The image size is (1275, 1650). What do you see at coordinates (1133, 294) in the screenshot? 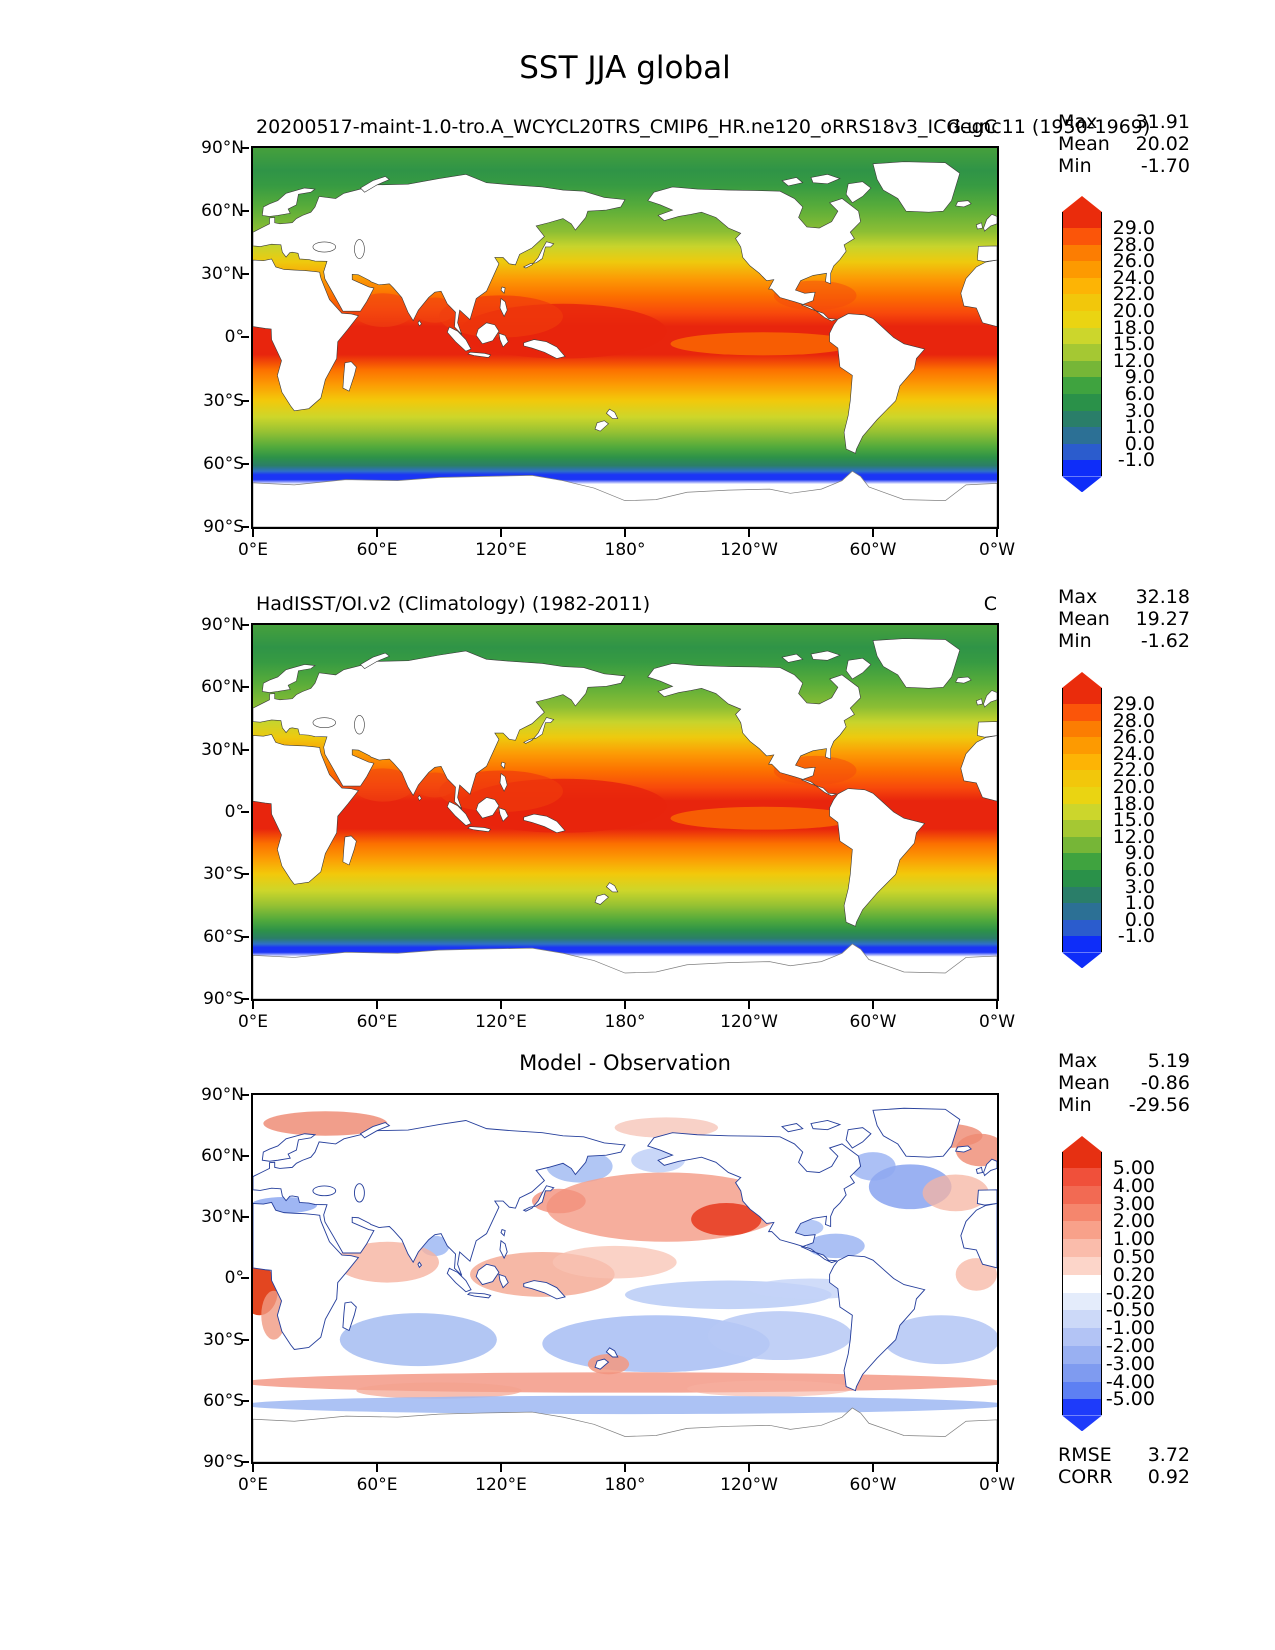
I see `colorbar-tick-label: 22.0` at bounding box center [1133, 294].